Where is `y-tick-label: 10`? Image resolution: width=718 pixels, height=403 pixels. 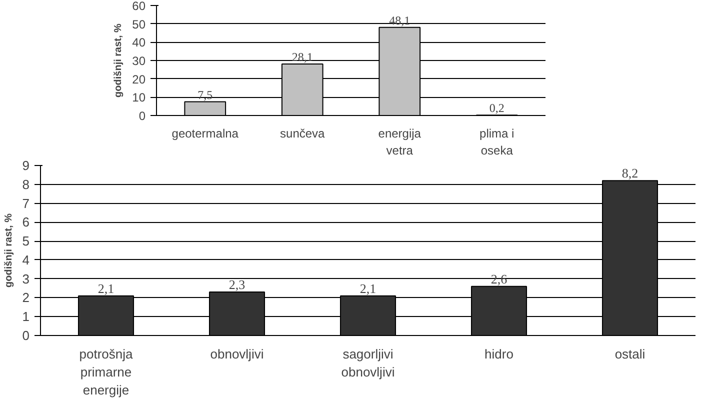 y-tick-label: 10 is located at coordinates (139, 97).